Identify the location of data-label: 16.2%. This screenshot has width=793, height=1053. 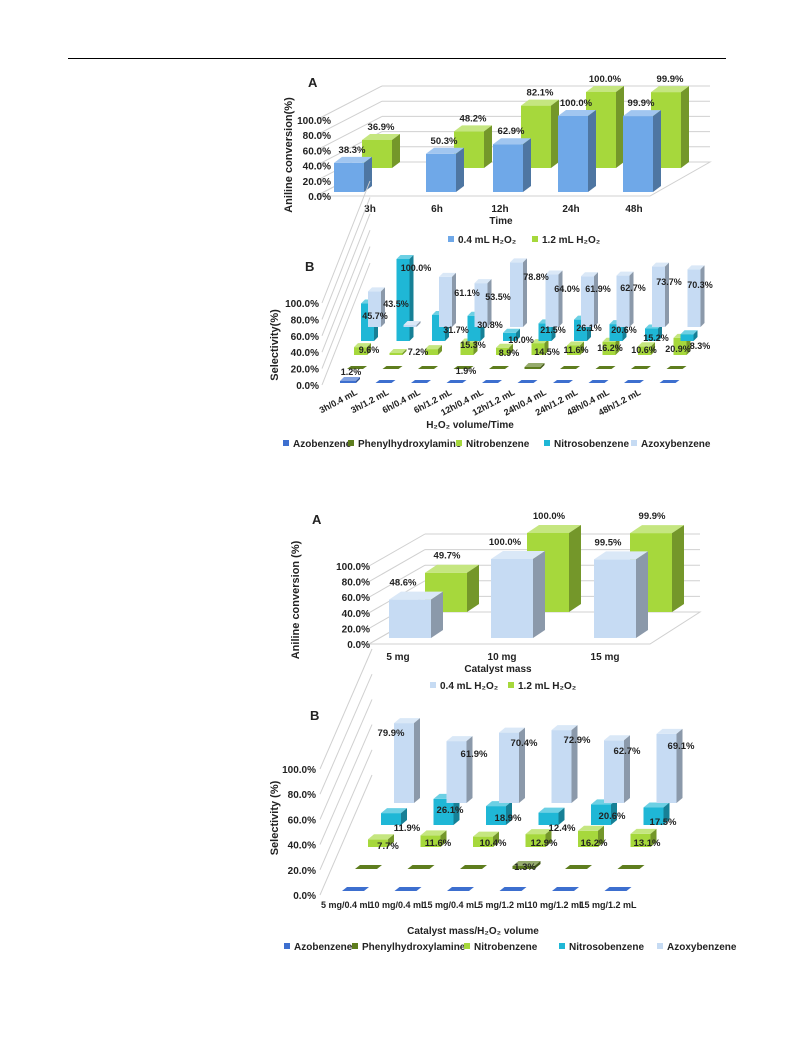
(610, 348).